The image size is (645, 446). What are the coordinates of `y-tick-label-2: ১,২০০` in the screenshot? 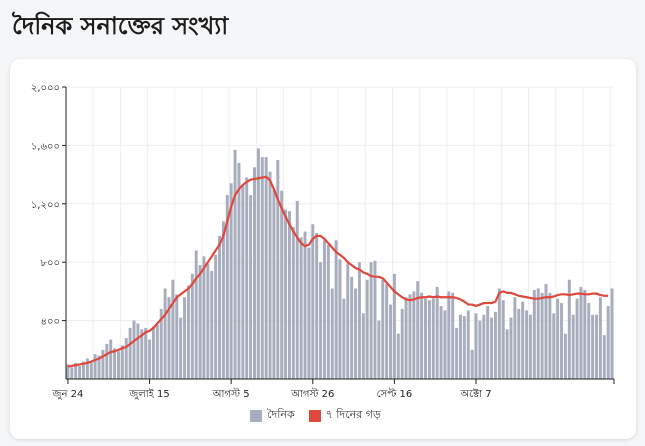 It's located at (45, 205).